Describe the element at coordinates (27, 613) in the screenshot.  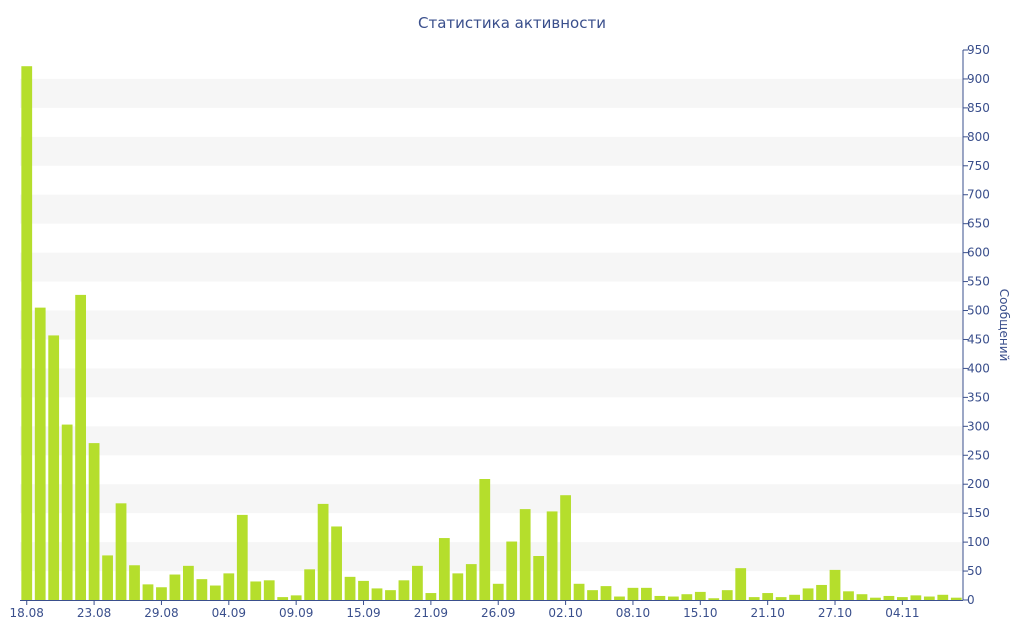
I see `x-tick-label: 18.08` at that location.